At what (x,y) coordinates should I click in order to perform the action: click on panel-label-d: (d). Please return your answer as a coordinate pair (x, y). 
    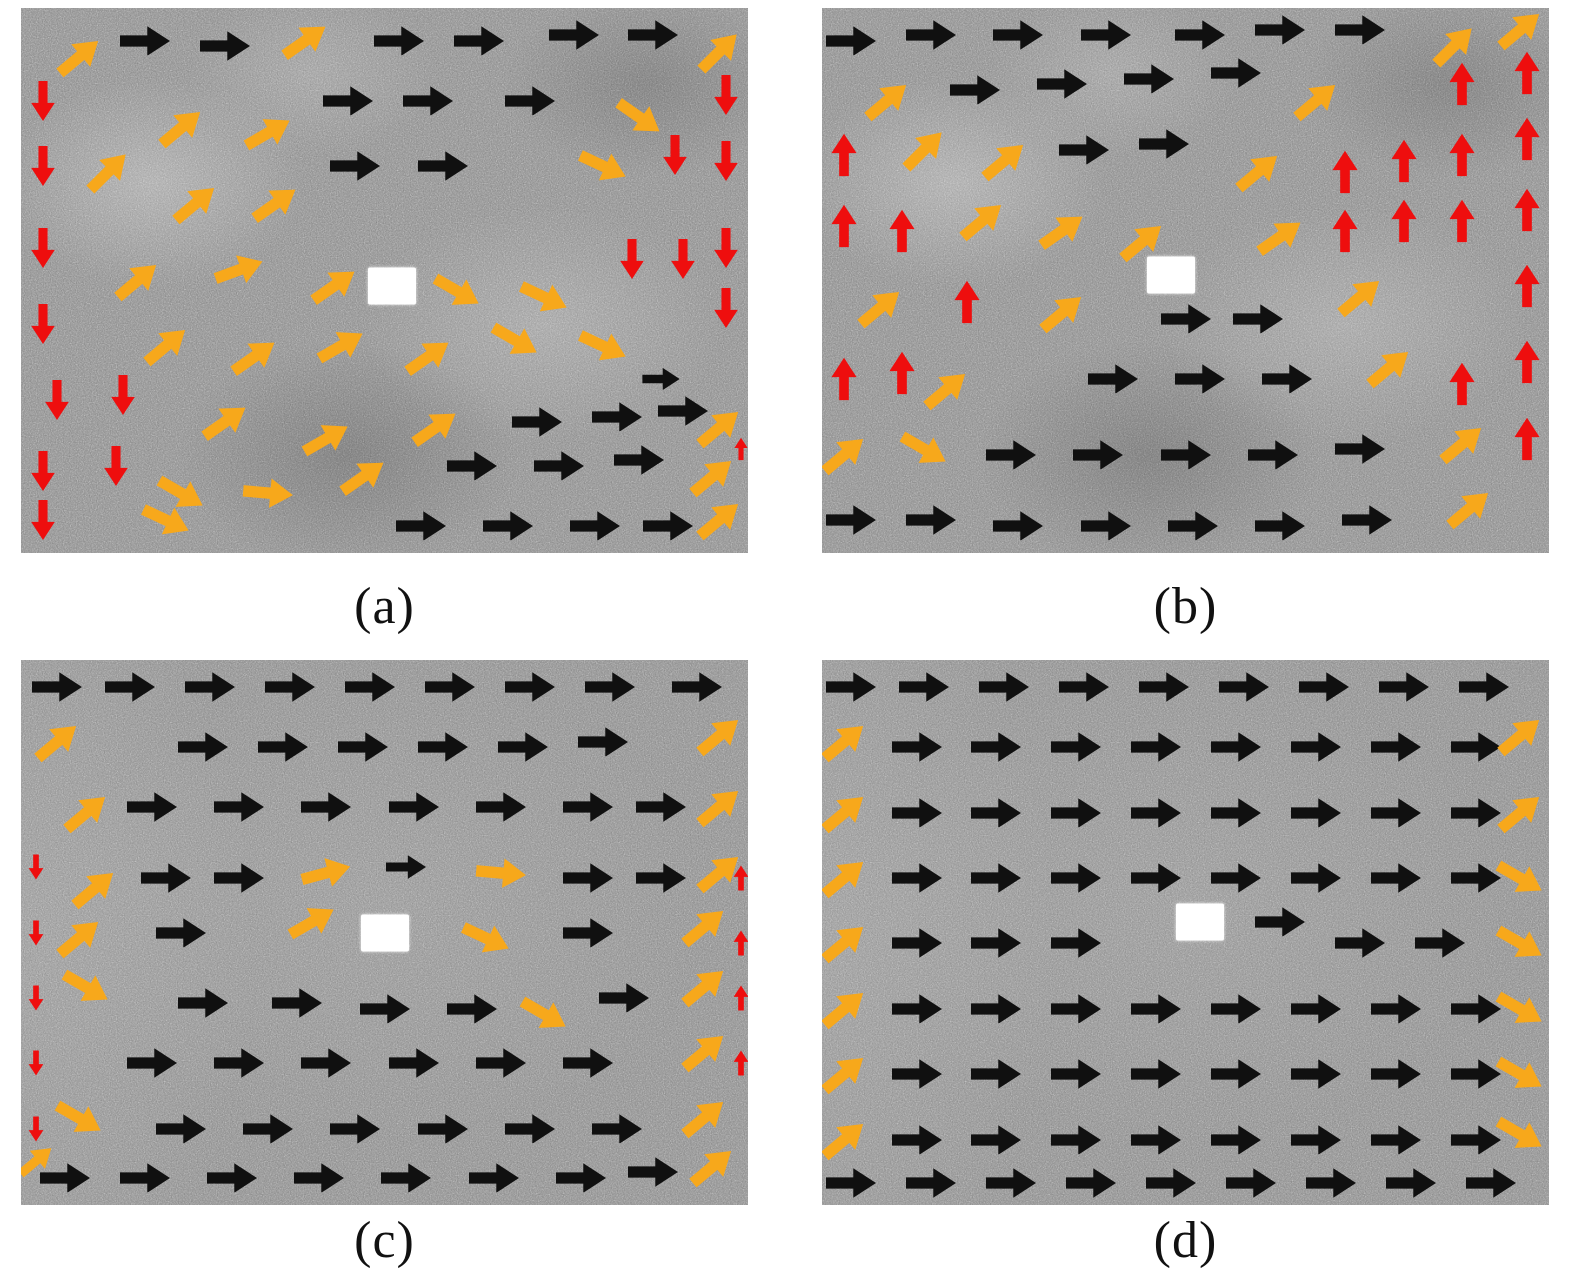
    Looking at the image, I should click on (1185, 1240).